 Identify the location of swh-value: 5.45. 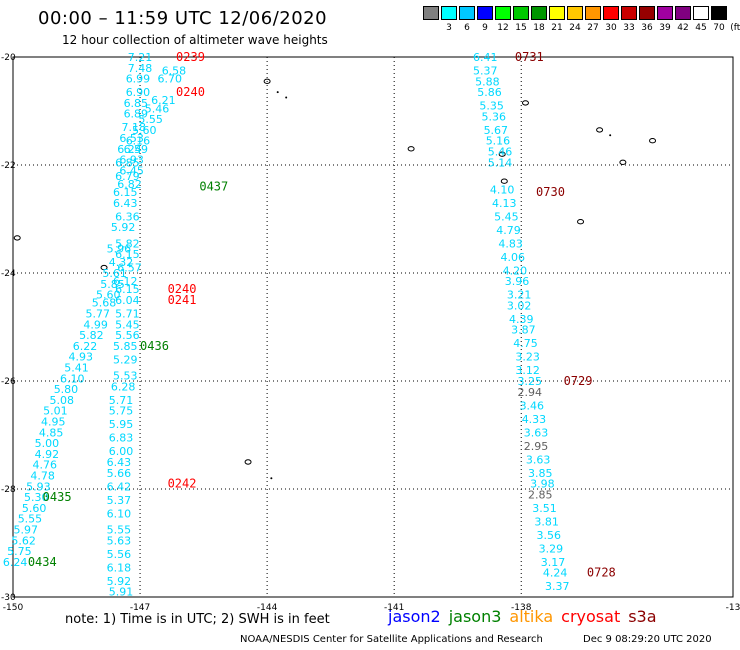
(127, 324).